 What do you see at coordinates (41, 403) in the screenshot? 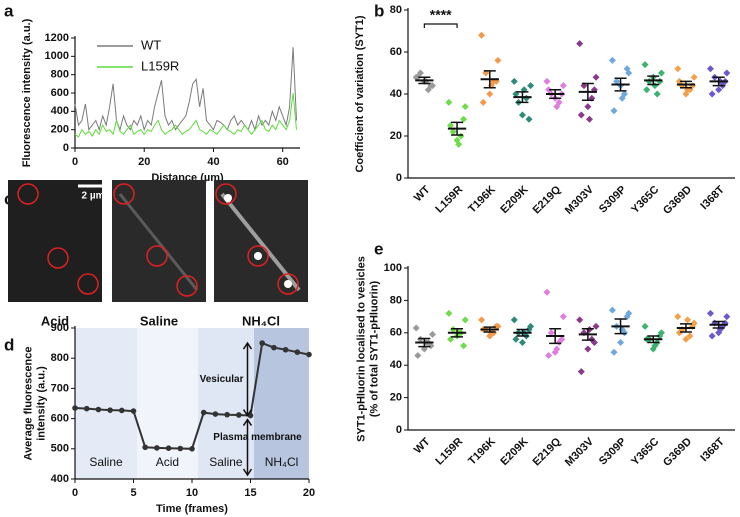
I see `y-axis-label: intensity (a.u.)` at bounding box center [41, 403].